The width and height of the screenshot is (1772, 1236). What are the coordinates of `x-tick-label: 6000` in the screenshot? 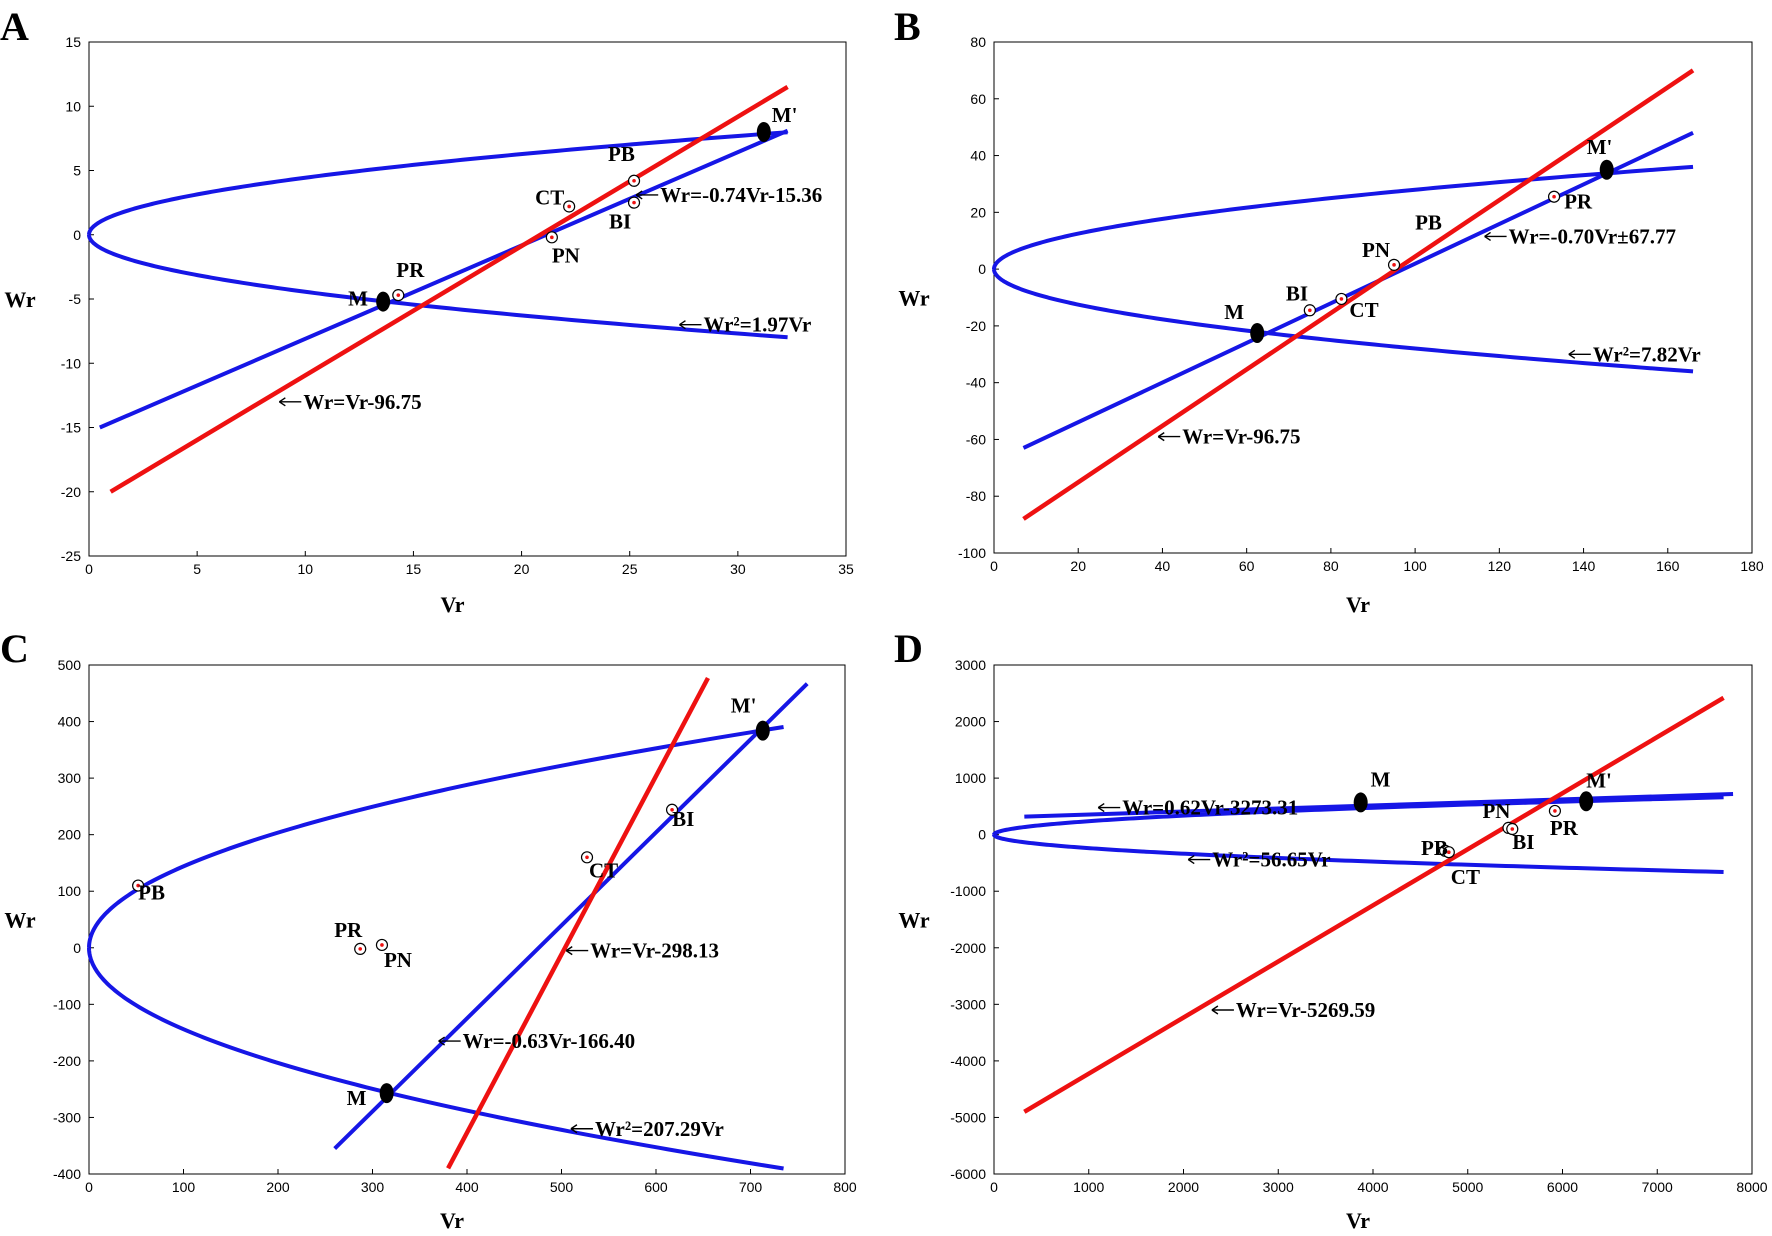 It's located at (1562, 1187).